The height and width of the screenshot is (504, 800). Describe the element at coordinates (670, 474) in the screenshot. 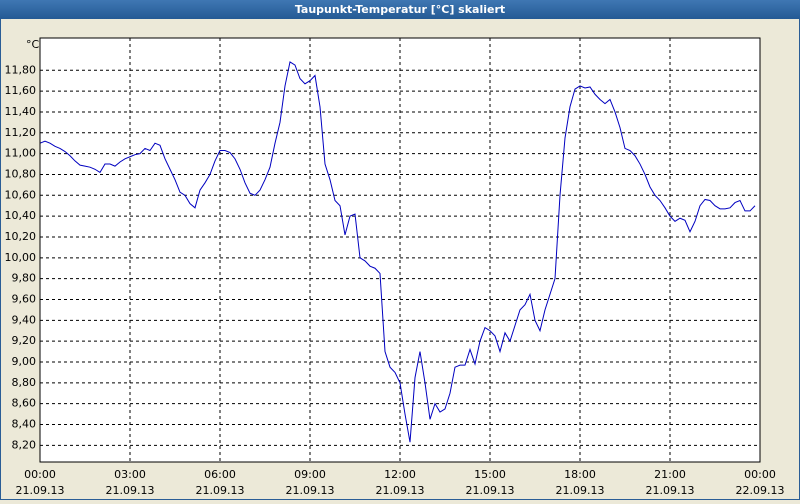

I see `x-tick-label: 21:00` at that location.